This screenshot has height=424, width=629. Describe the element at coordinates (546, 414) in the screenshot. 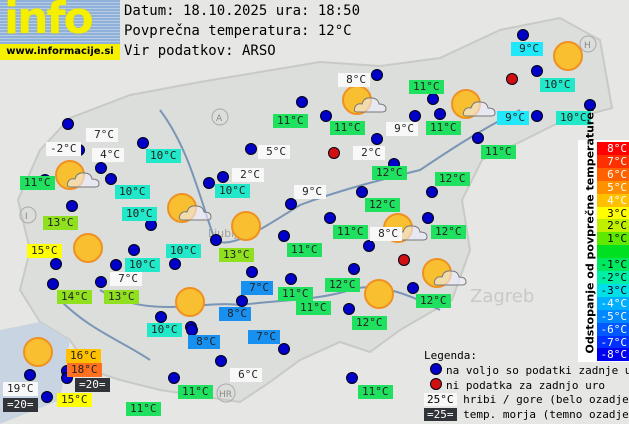

I see `legend-sea: temp. morja (temno ozadje)` at that location.